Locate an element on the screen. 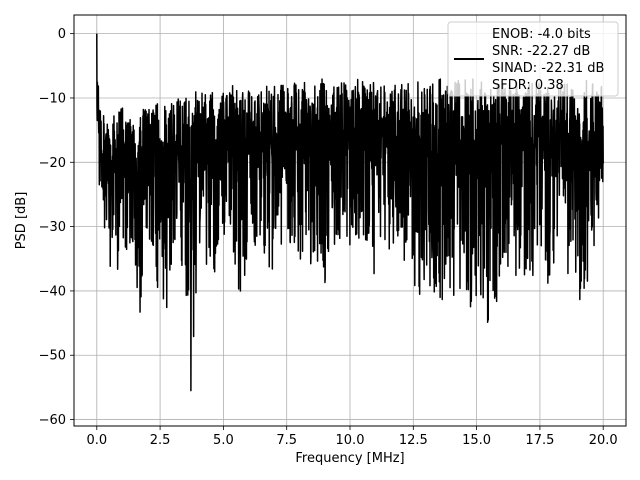  legend-box is located at coordinates (533, 59).